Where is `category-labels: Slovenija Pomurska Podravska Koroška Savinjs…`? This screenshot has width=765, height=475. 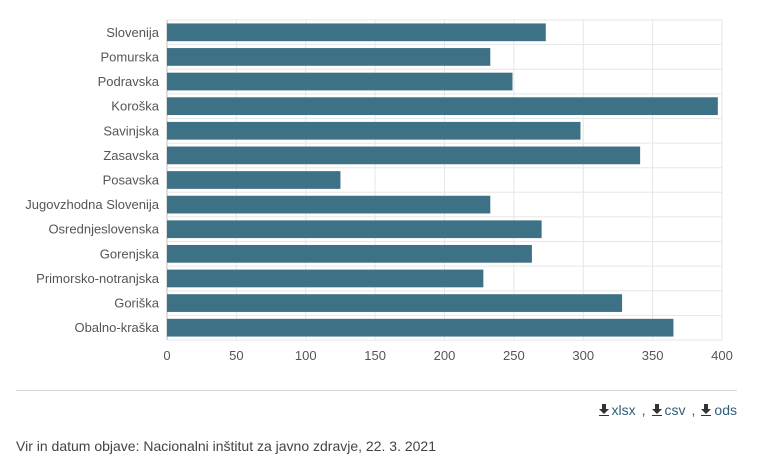 category-labels: Slovenija Pomurska Podravska Koroška Savinjs… is located at coordinates (92, 180).